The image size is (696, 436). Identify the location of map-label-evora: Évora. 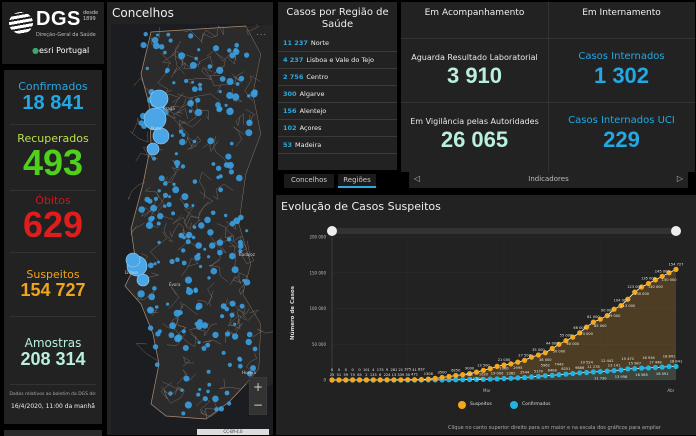
(175, 284).